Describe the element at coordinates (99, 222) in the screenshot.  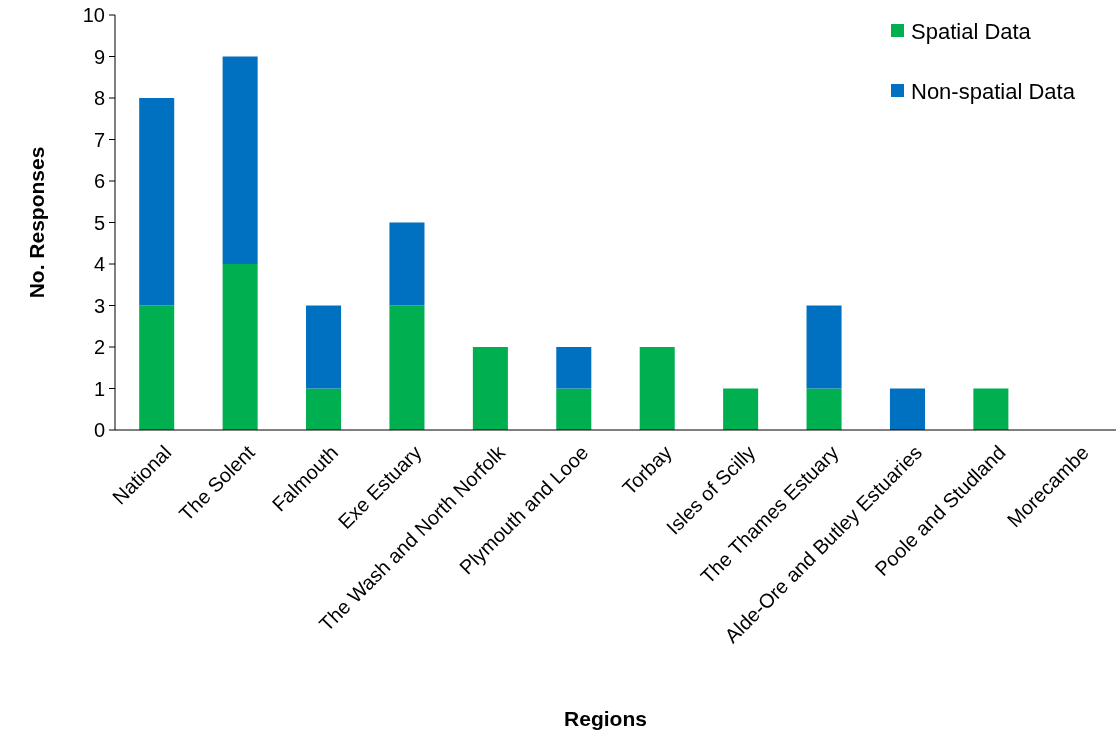
I see `y-tick-label: 5` at that location.